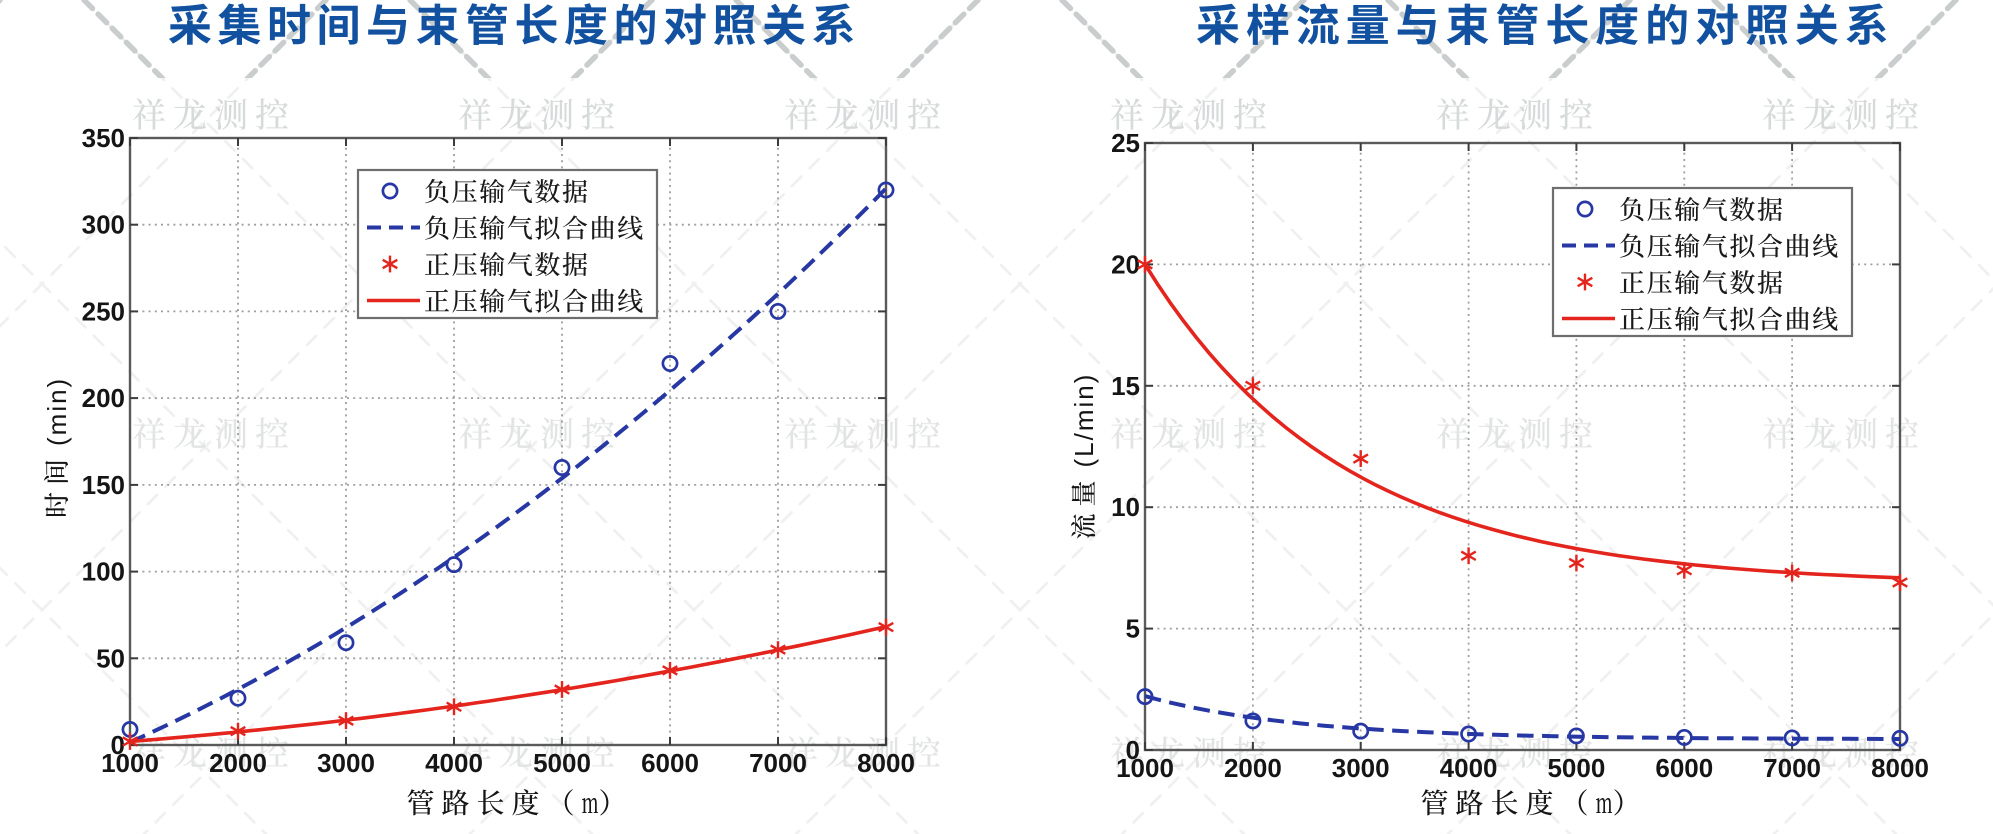  Describe the element at coordinates (1125, 386) in the screenshot. I see `svg-text: 15` at that location.